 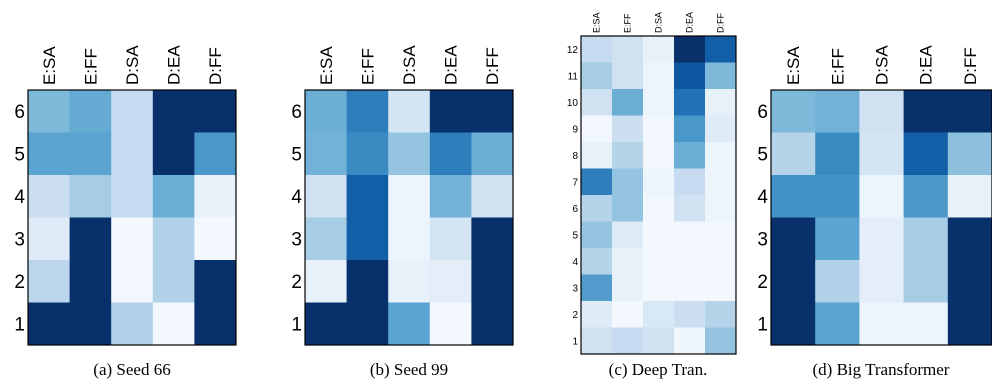 I want to click on row-label: 12, so click(x=573, y=50).